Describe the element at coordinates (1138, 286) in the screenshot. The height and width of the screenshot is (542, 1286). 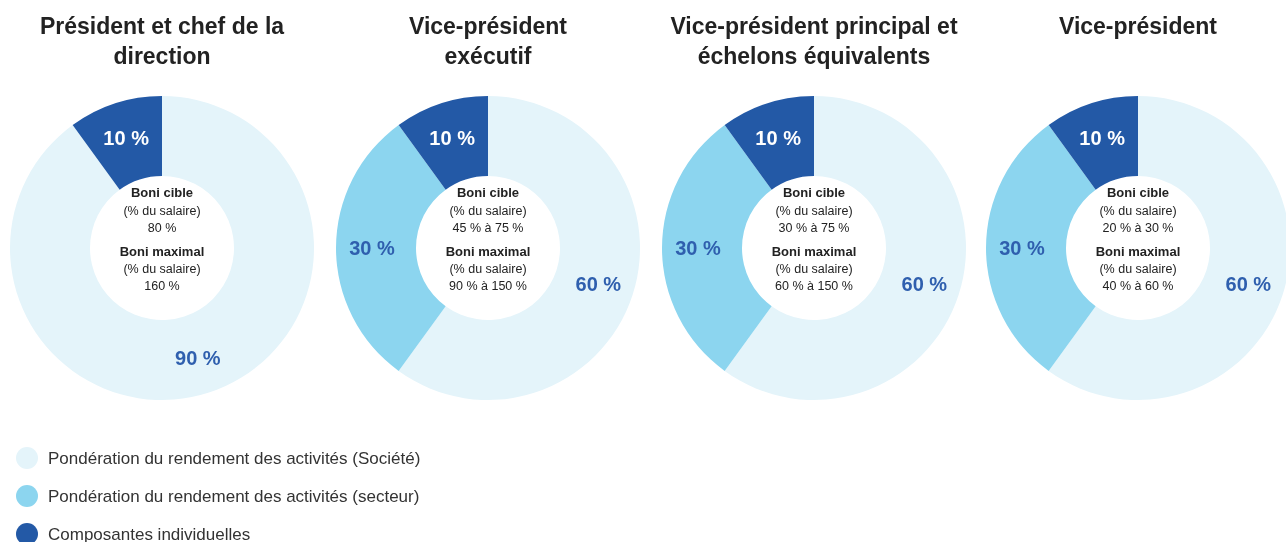
I see `text: 40 % à 60 %` at that location.